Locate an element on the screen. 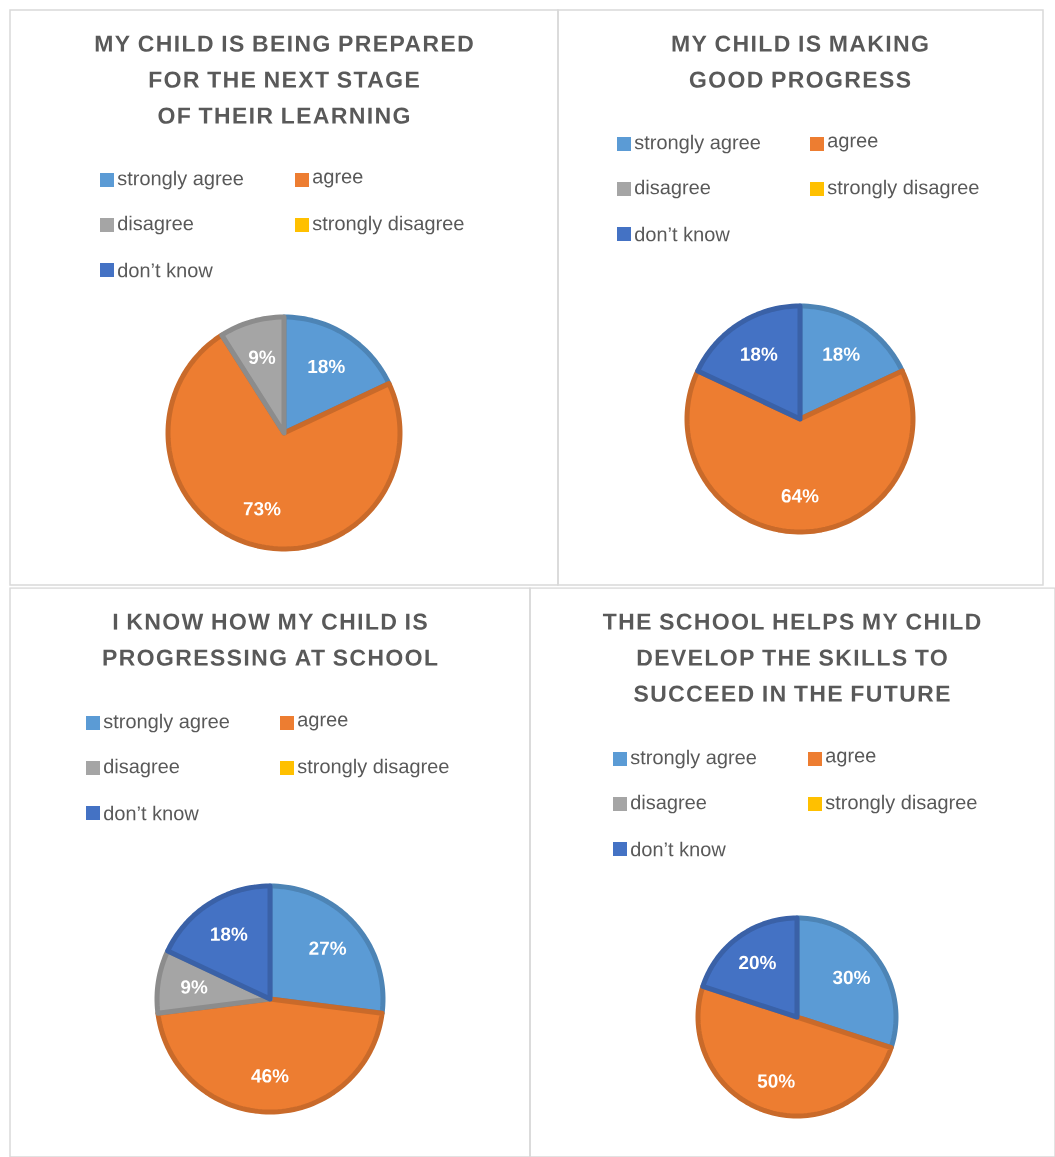 The height and width of the screenshot is (1157, 1055). data-label: 73% is located at coordinates (262, 509).